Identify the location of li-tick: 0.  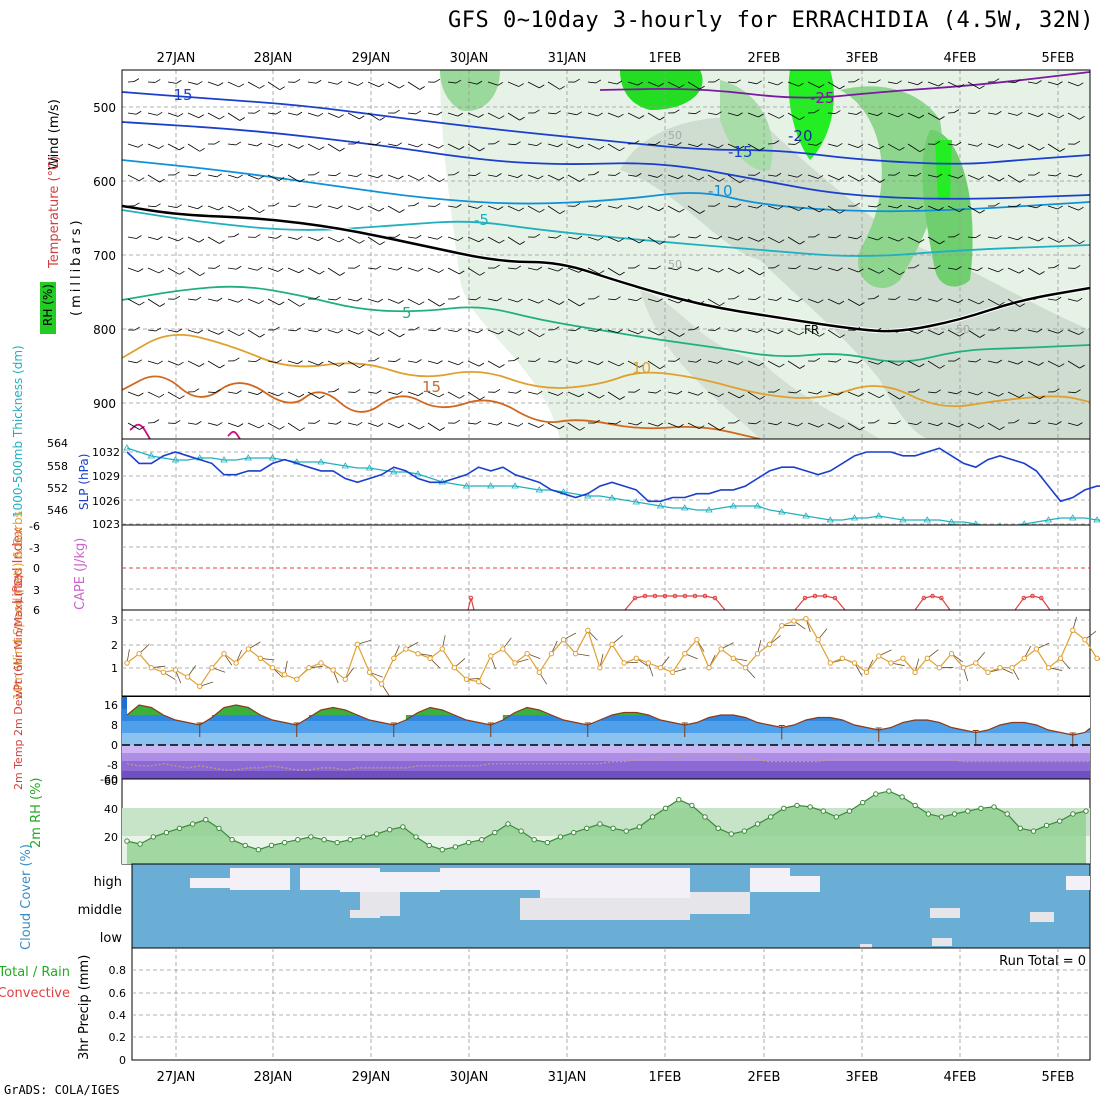
(36, 568).